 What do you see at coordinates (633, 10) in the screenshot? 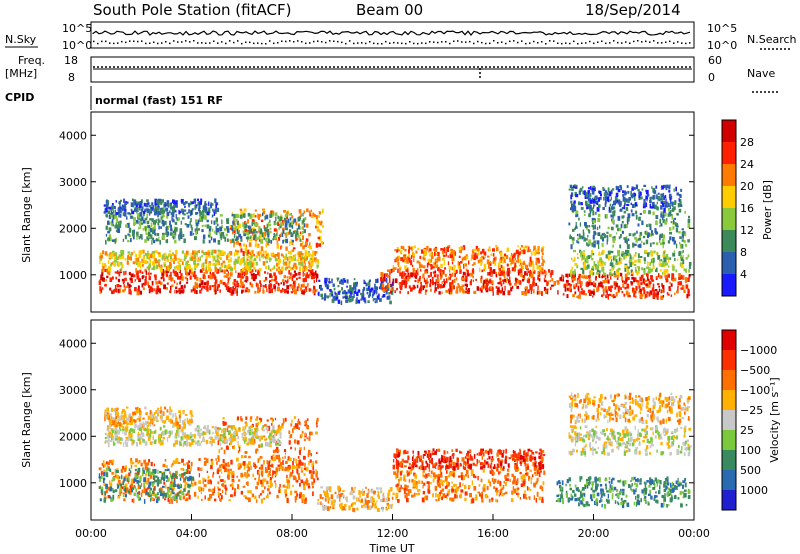
I see `date-title: 18/Sep/2014` at bounding box center [633, 10].